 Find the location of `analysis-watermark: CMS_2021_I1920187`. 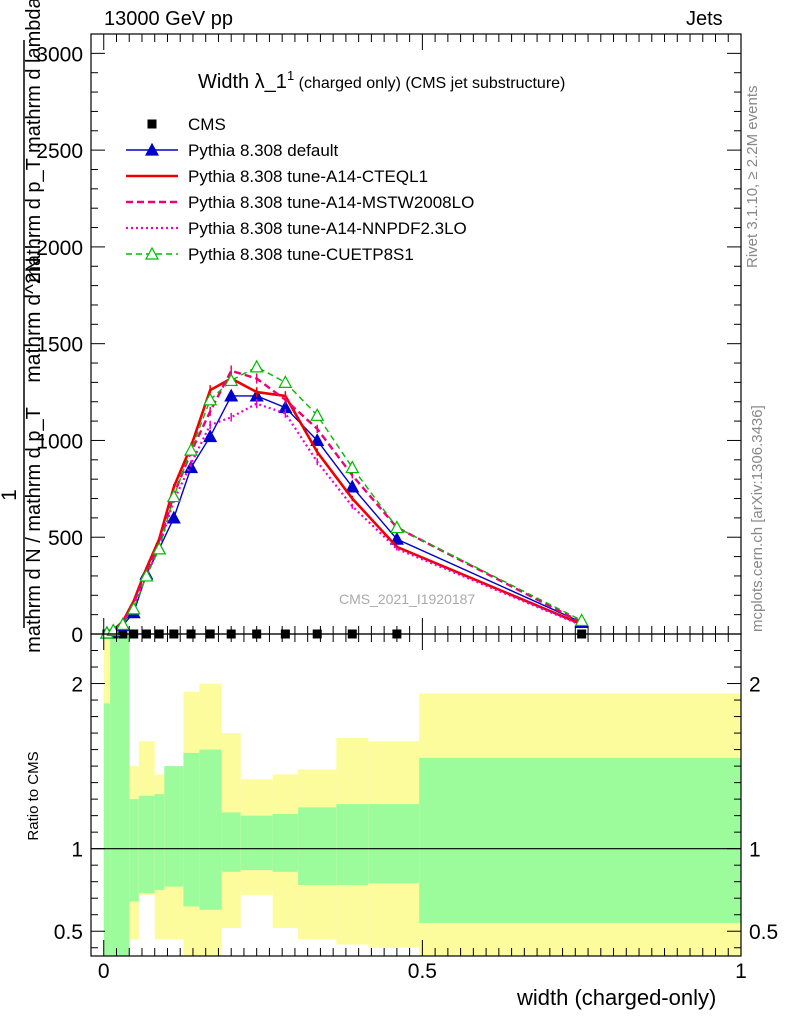

analysis-watermark: CMS_2021_I1920187 is located at coordinates (407, 599).